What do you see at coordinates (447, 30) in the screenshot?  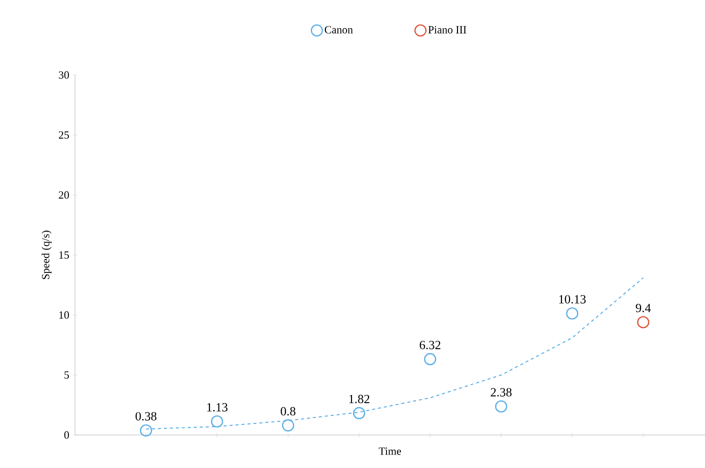 I see `legend-label: Piano III` at bounding box center [447, 30].